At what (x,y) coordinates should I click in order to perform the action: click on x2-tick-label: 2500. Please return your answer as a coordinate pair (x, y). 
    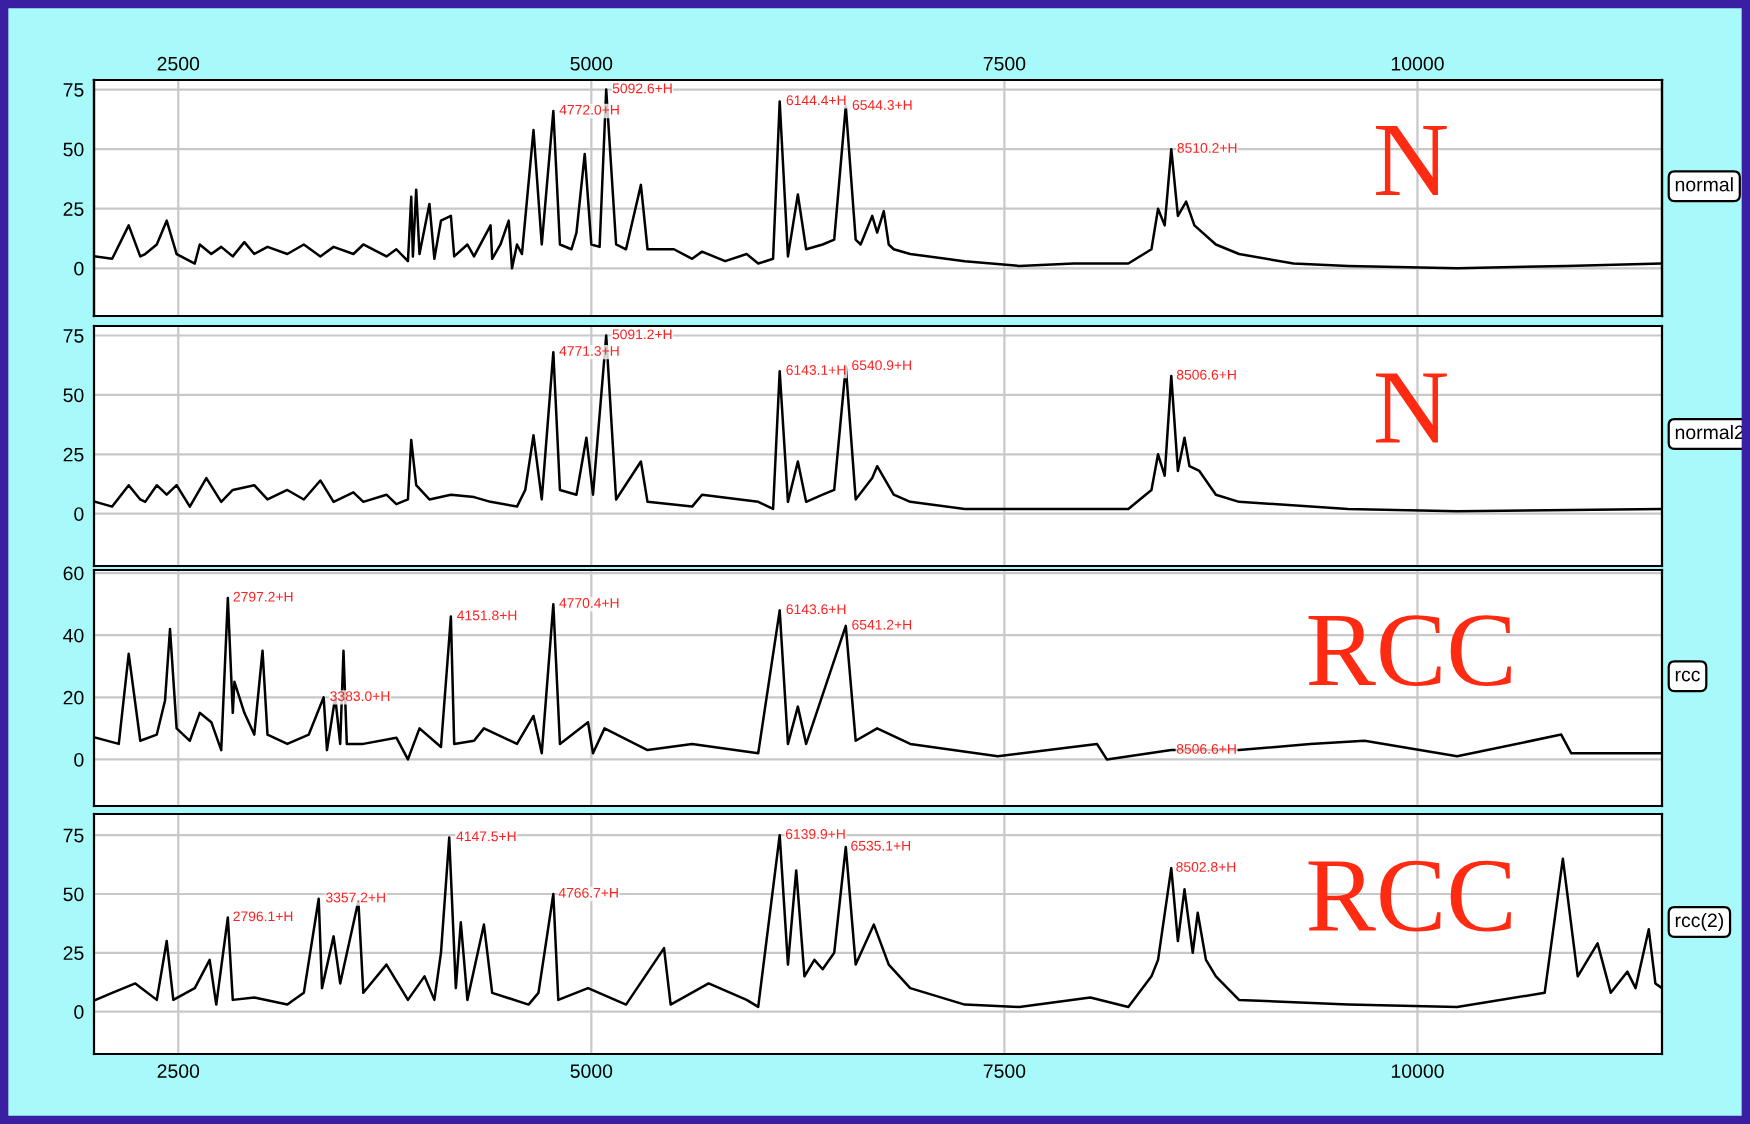
    Looking at the image, I should click on (178, 63).